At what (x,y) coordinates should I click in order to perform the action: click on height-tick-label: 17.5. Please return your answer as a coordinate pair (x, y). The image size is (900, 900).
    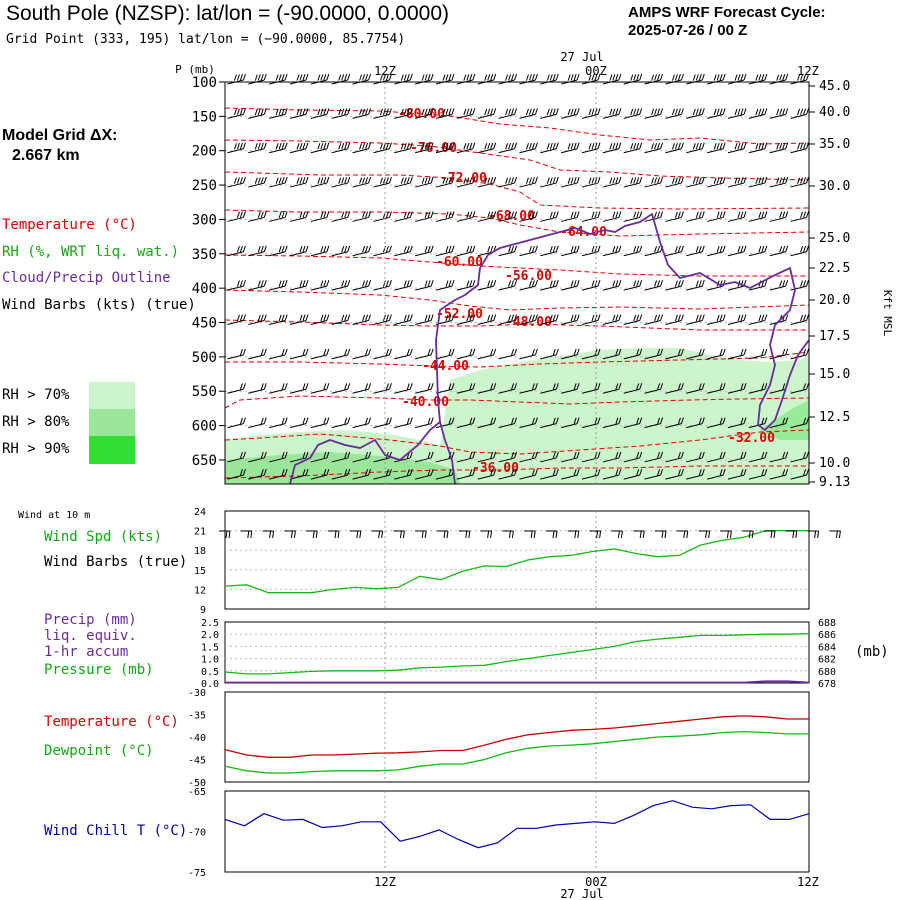
    Looking at the image, I should click on (834, 336).